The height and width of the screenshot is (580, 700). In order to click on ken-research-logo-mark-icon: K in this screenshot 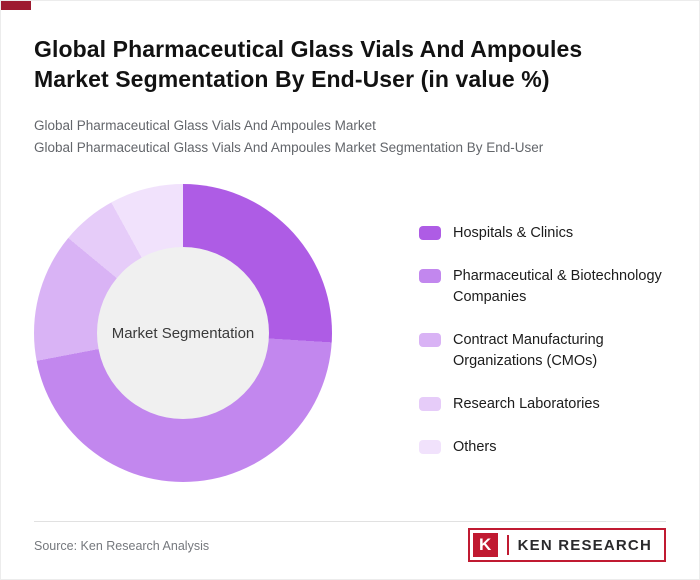, I will do `click(485, 545)`.